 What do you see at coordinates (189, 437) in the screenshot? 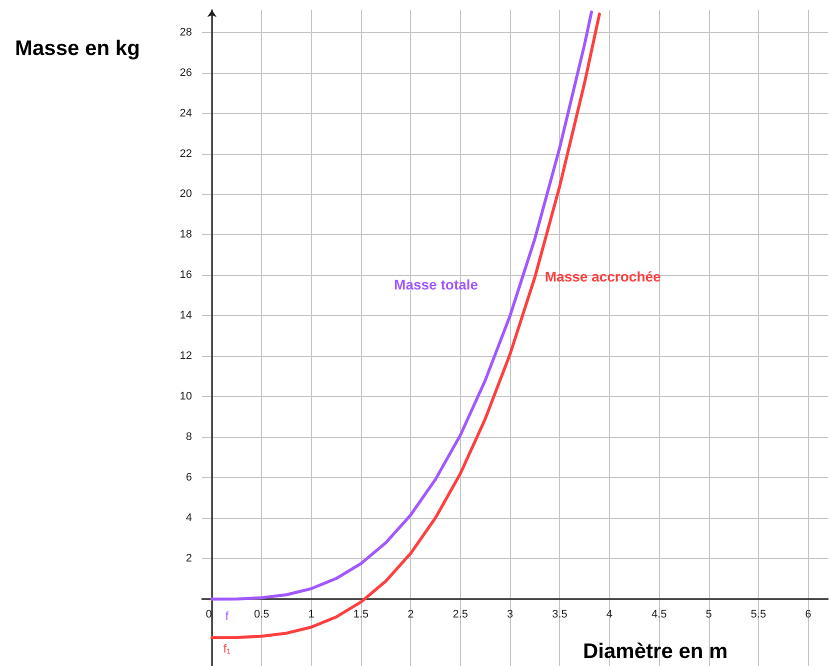
I see `y-tick-label: 8` at bounding box center [189, 437].